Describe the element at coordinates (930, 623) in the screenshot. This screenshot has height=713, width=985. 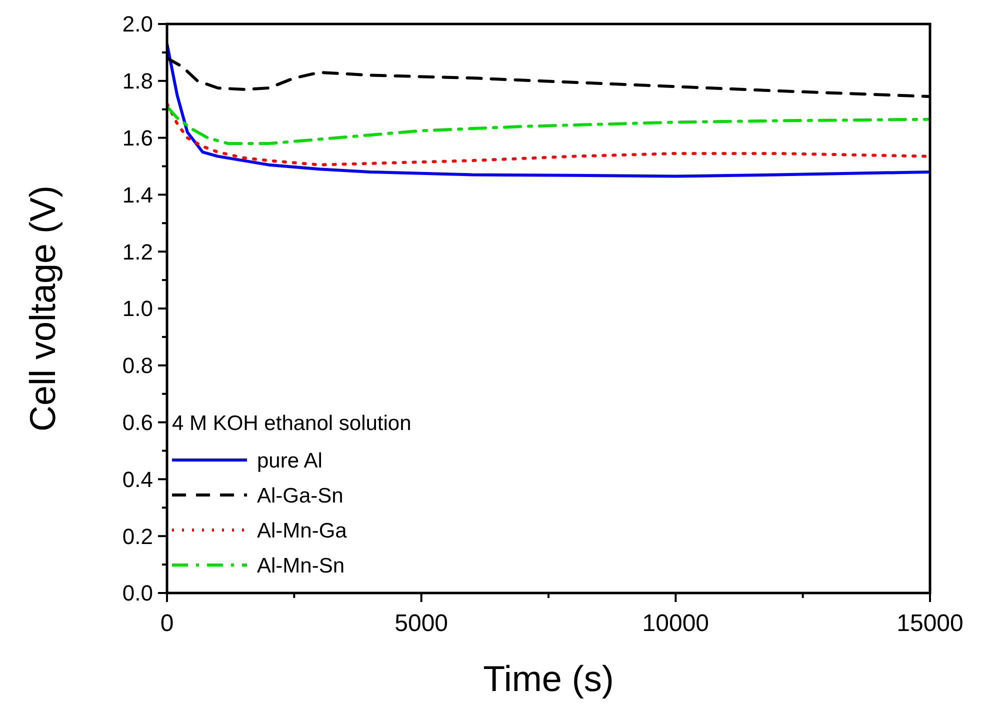
I see `x-tick-label: 15000` at that location.